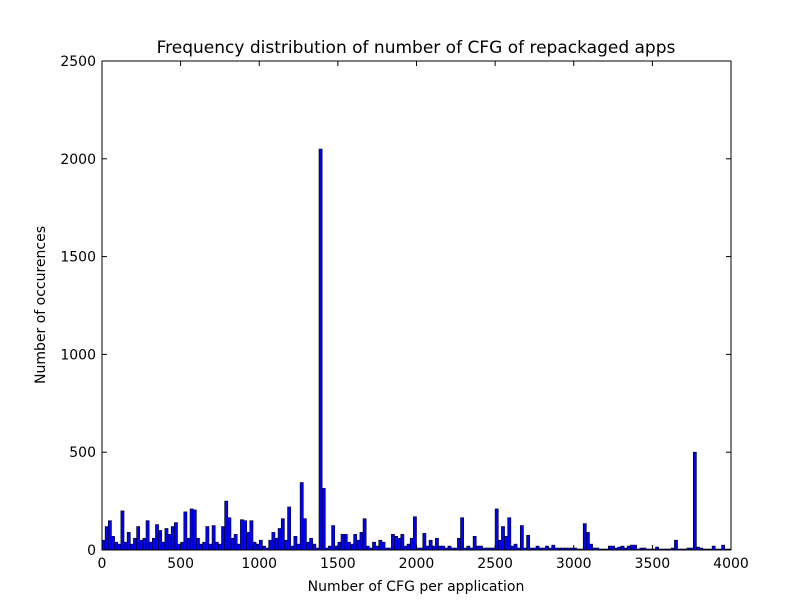  What do you see at coordinates (78, 160) in the screenshot?
I see `y-tick-label: 2000` at bounding box center [78, 160].